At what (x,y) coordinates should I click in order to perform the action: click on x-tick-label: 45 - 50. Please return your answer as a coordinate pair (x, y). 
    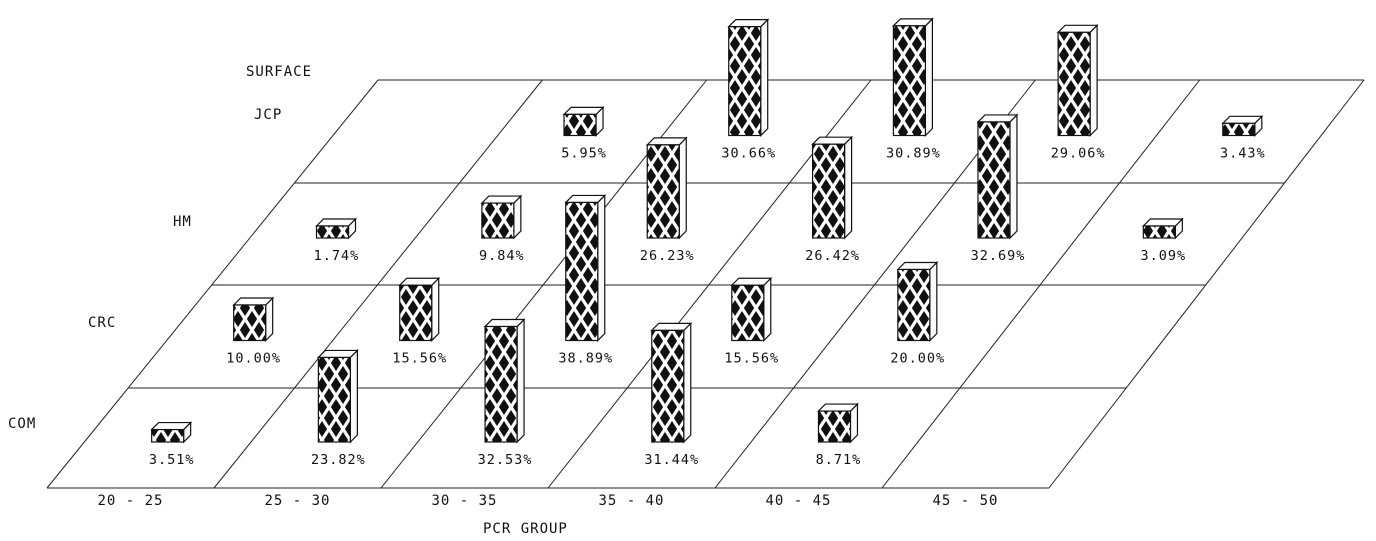
    Looking at the image, I should click on (965, 501).